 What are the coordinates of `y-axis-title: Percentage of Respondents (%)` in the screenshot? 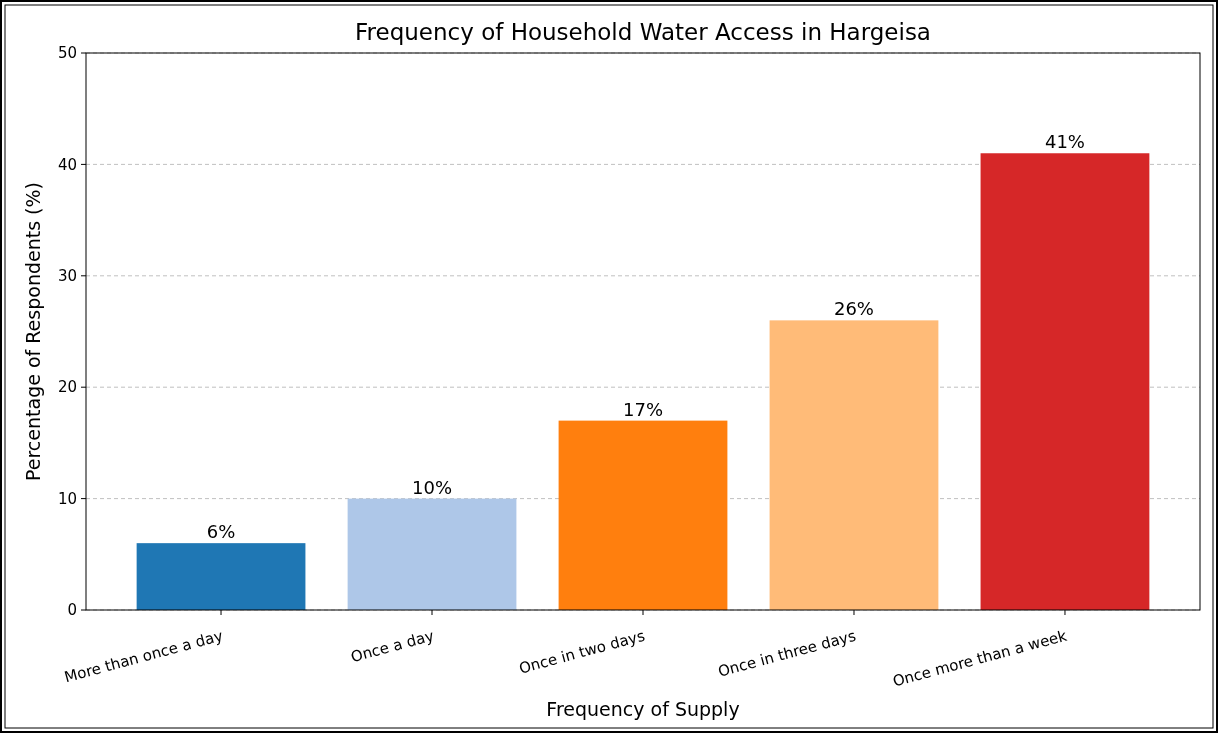 It's located at (33, 331).